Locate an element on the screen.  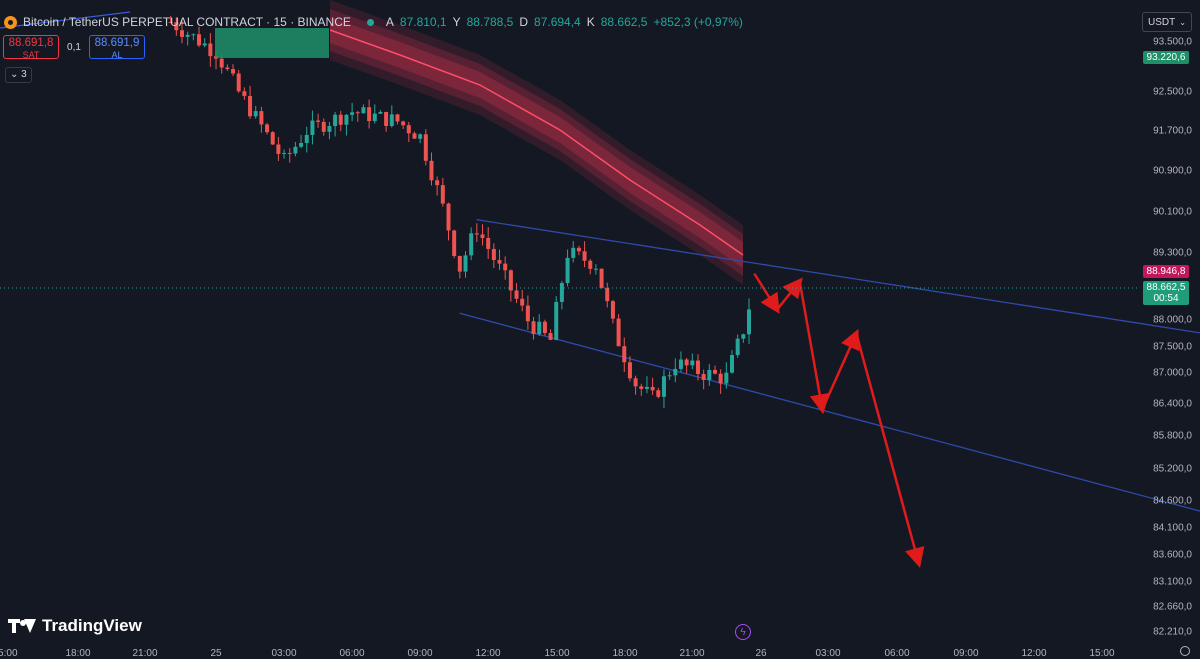
time-axis-label: 03:00 is located at coordinates (284, 653).